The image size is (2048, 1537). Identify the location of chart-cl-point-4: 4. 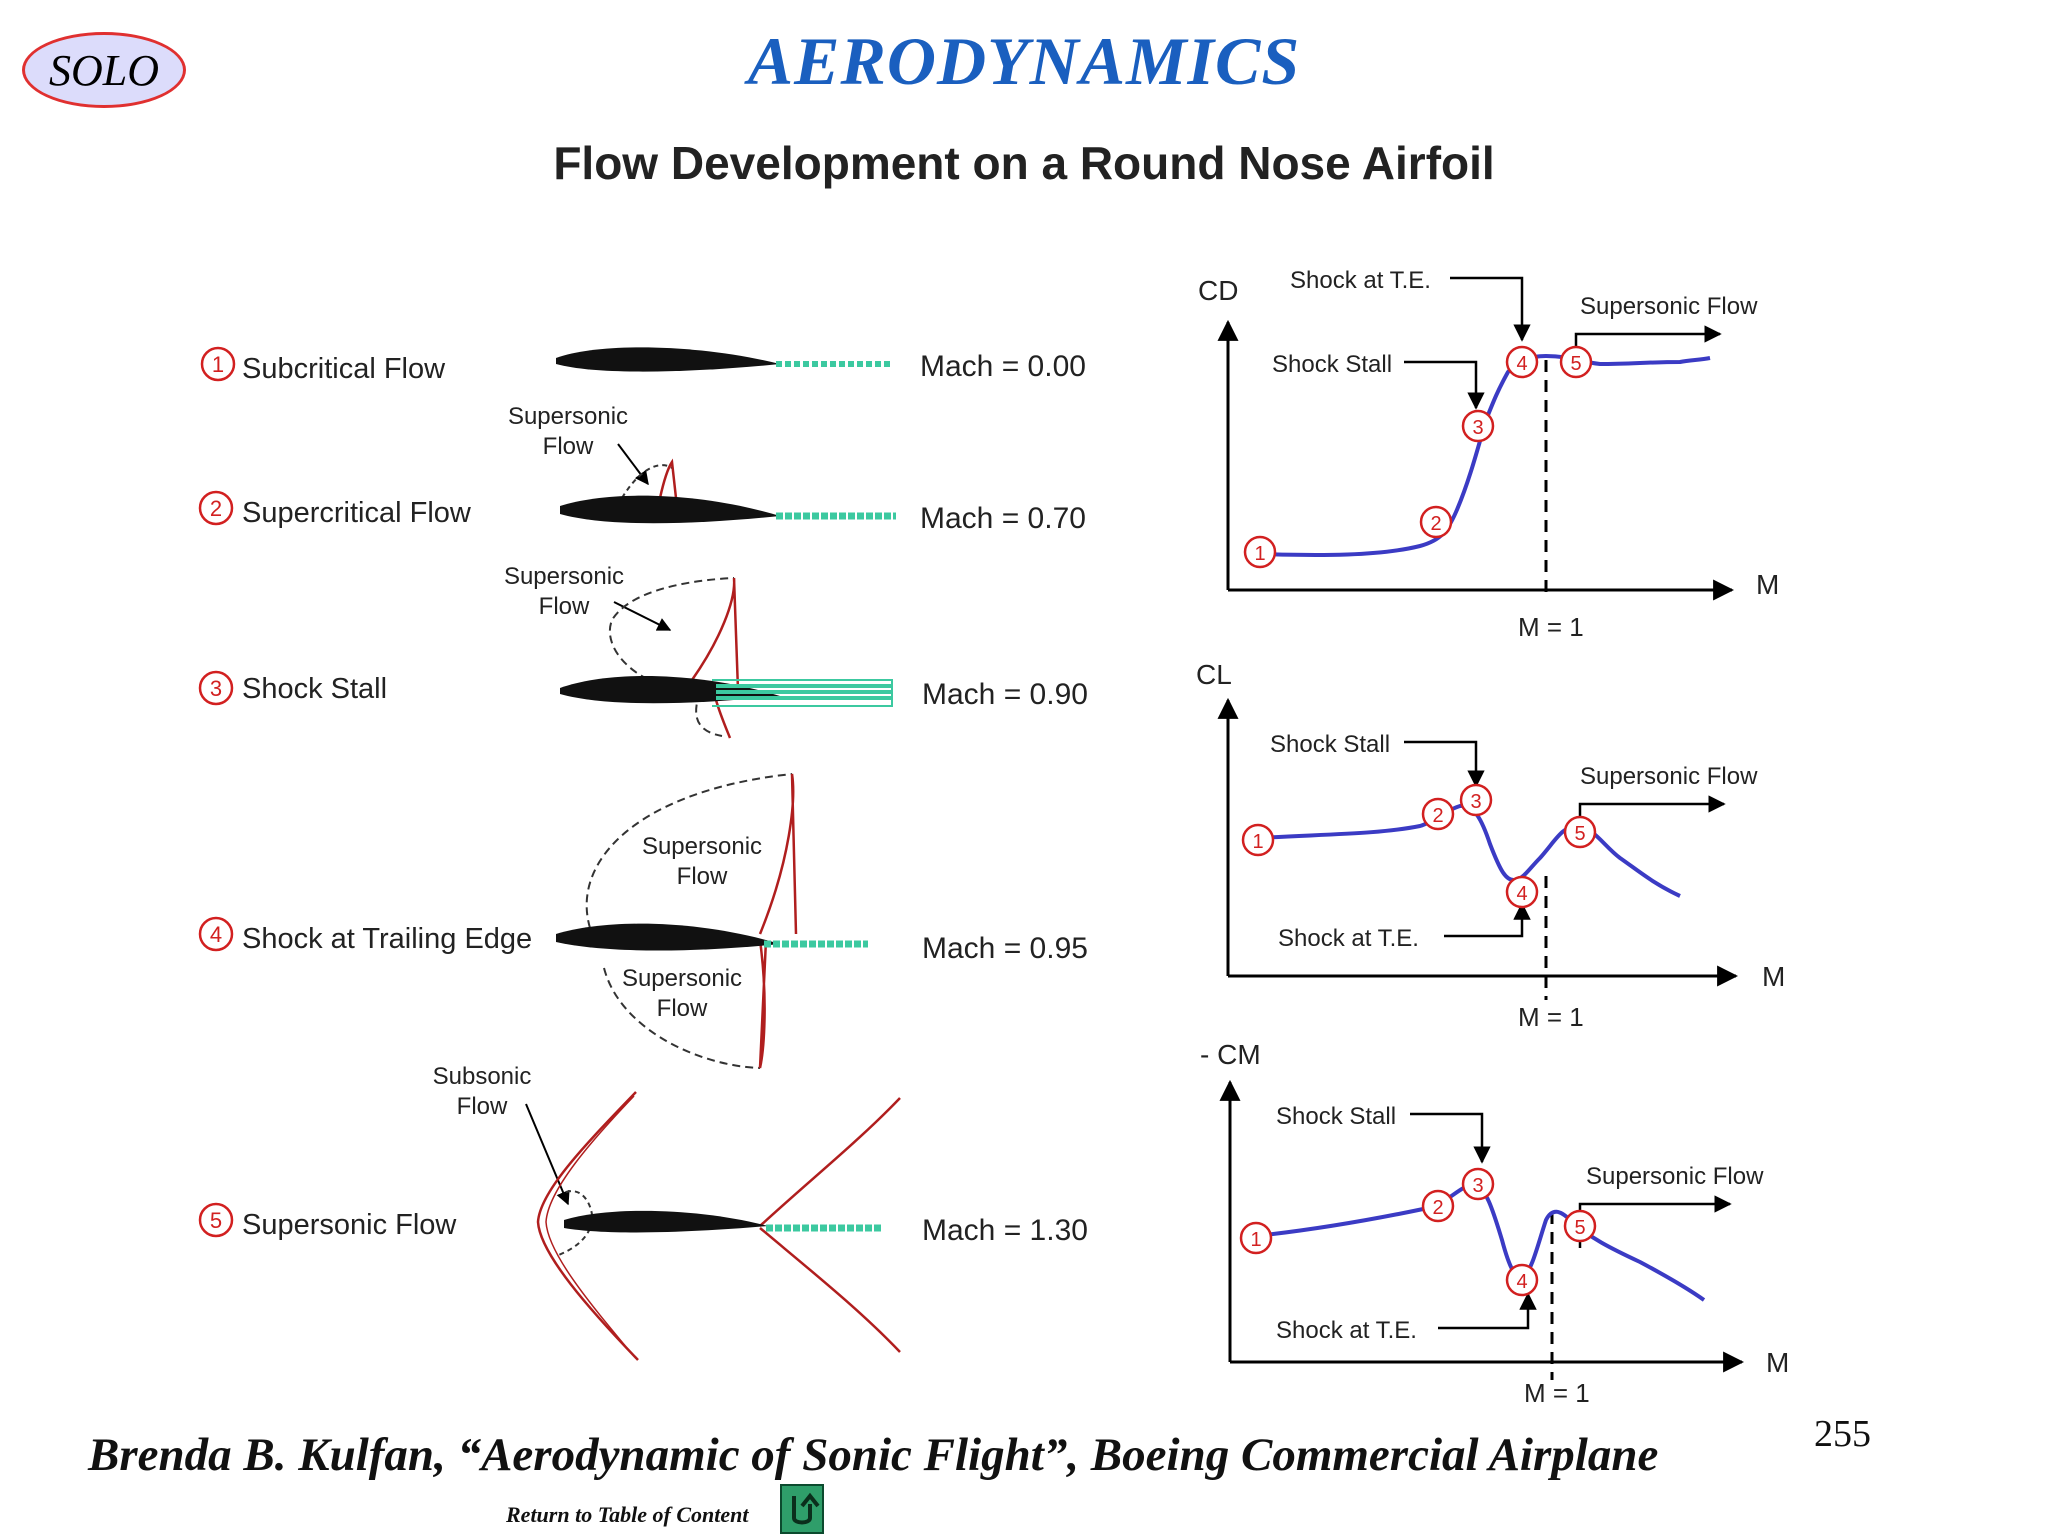
(1522, 892).